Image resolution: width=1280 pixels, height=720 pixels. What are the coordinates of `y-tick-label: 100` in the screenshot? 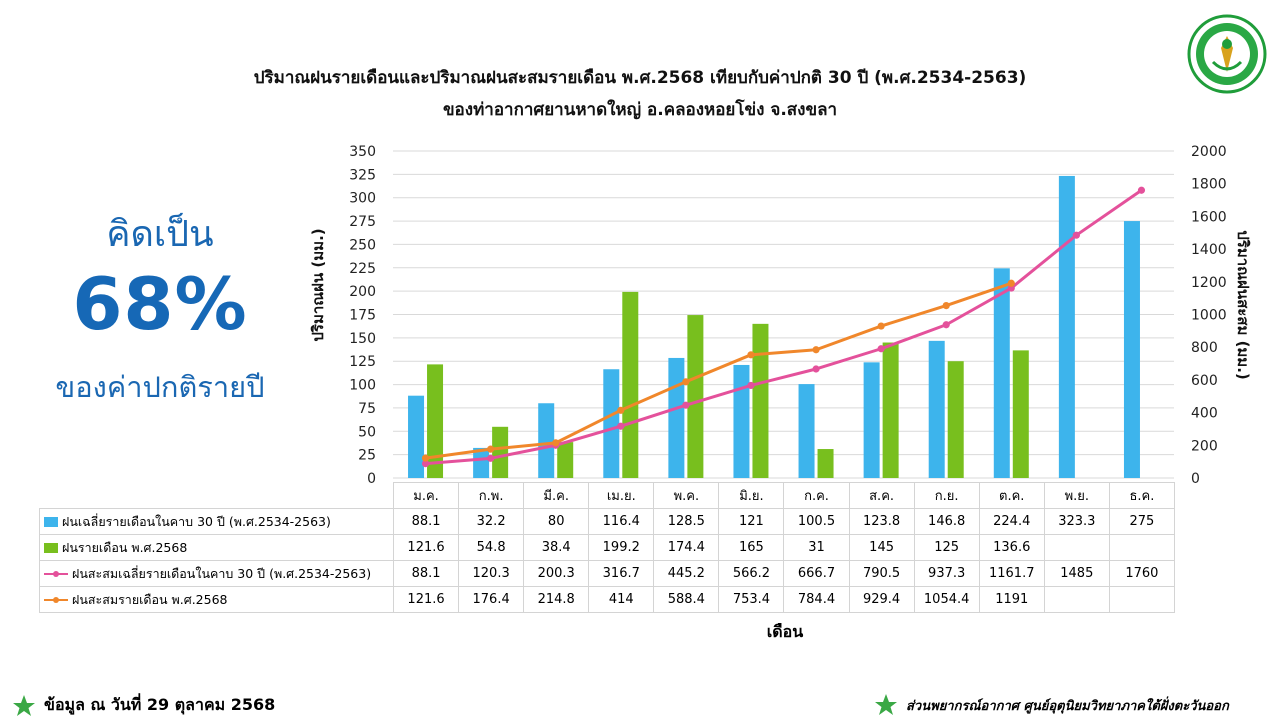 It's located at (362, 386).